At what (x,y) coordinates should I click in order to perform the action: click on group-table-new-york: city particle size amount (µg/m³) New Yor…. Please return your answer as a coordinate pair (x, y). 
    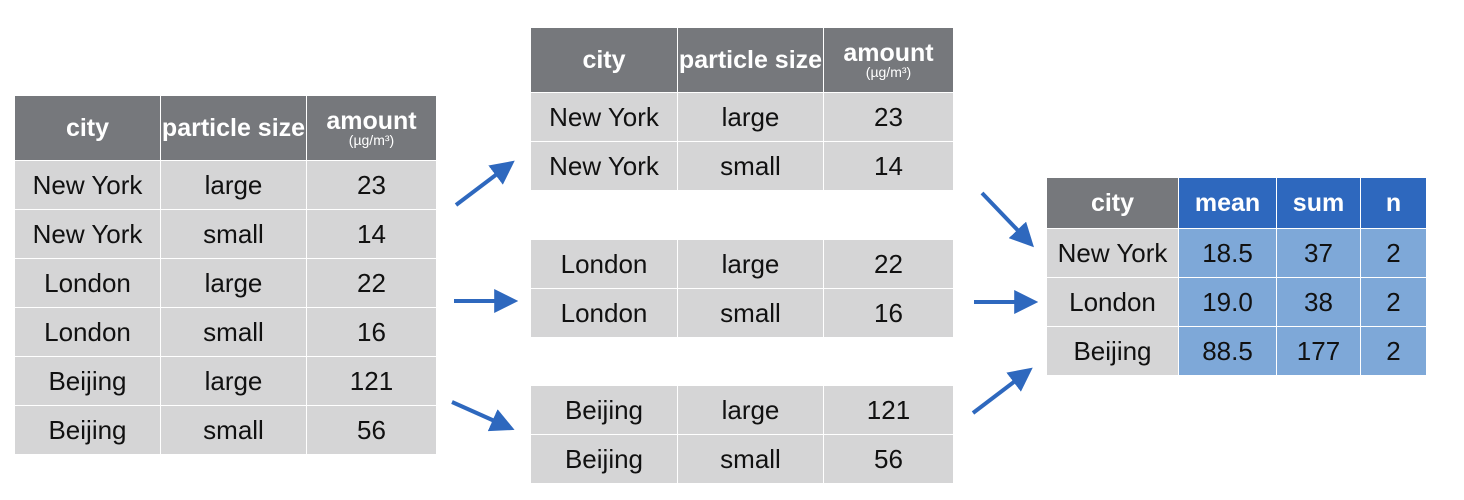
    Looking at the image, I should click on (742, 109).